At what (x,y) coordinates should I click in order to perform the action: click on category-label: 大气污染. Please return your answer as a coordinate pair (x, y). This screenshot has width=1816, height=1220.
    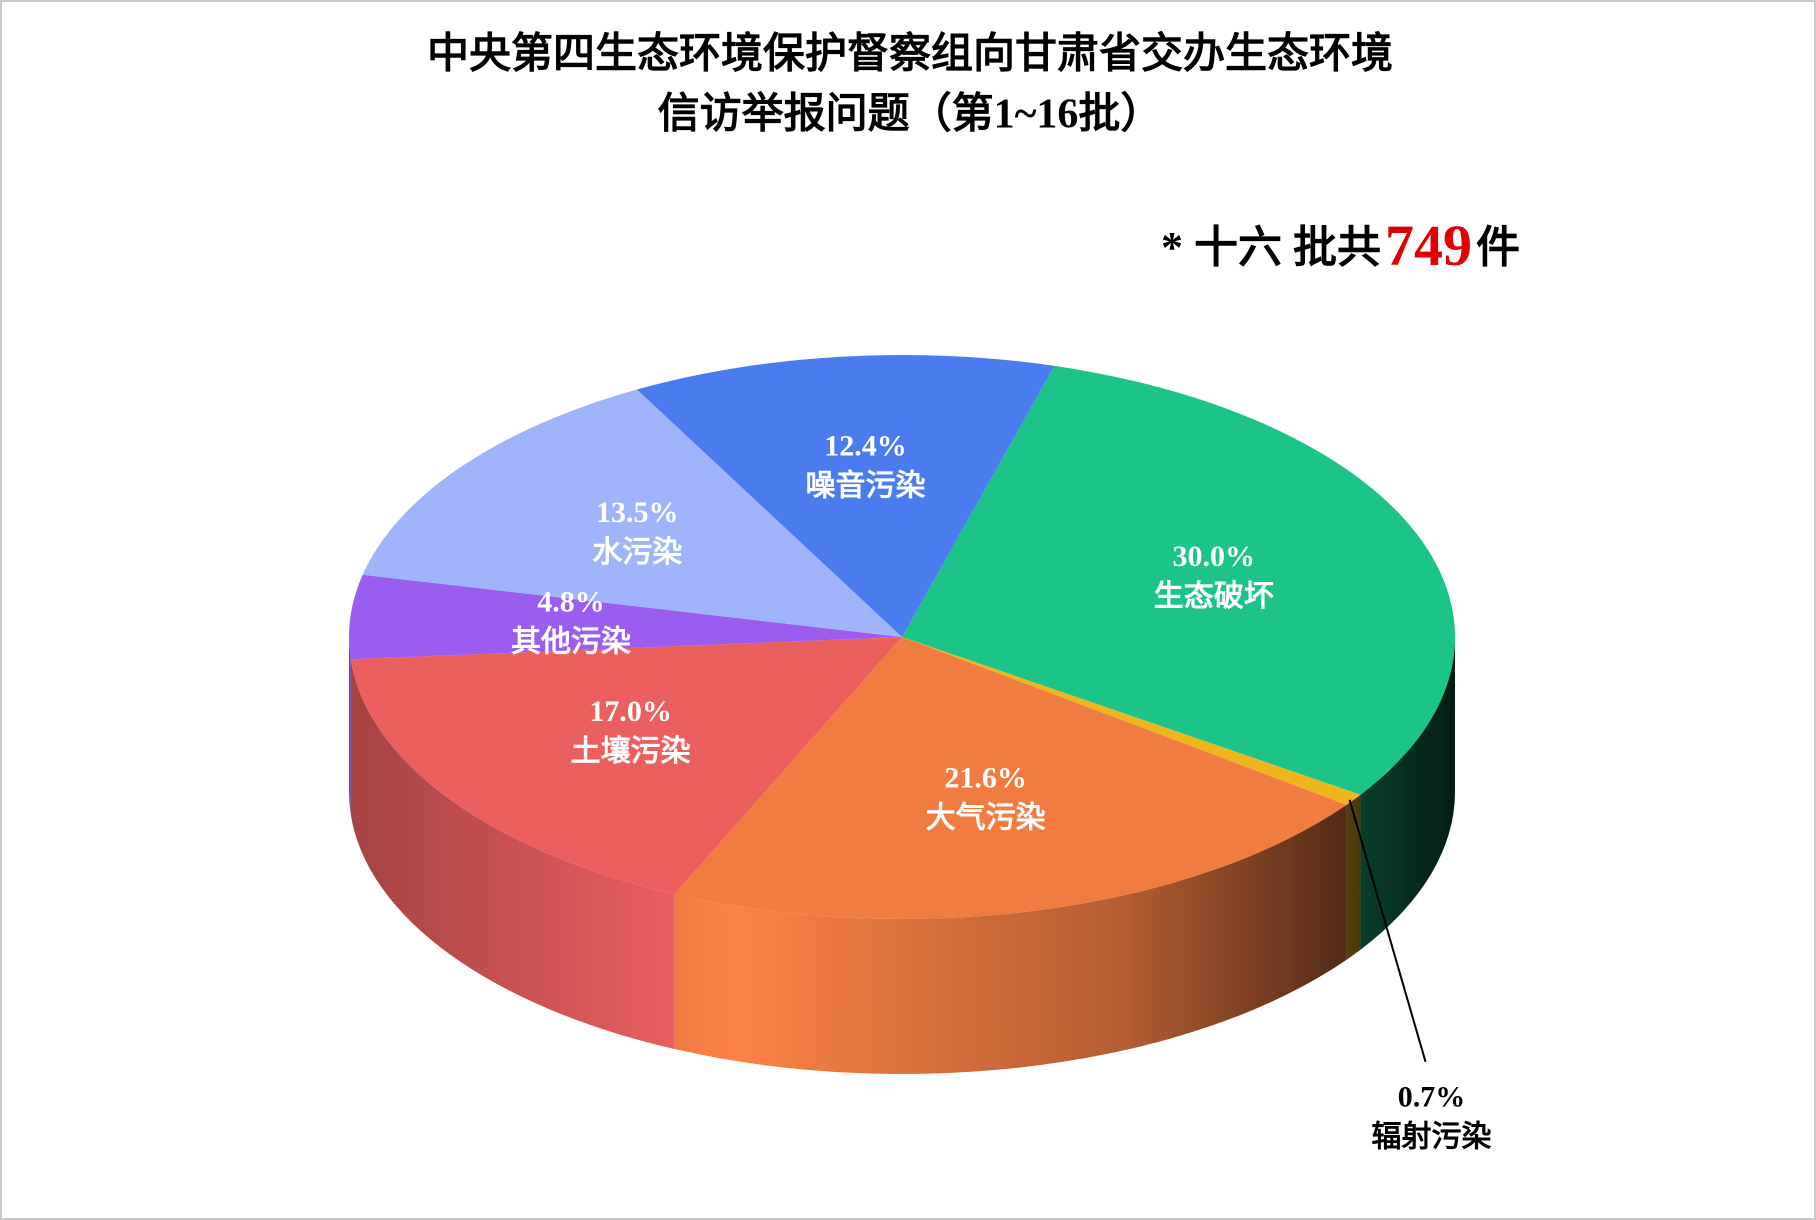
    Looking at the image, I should click on (986, 818).